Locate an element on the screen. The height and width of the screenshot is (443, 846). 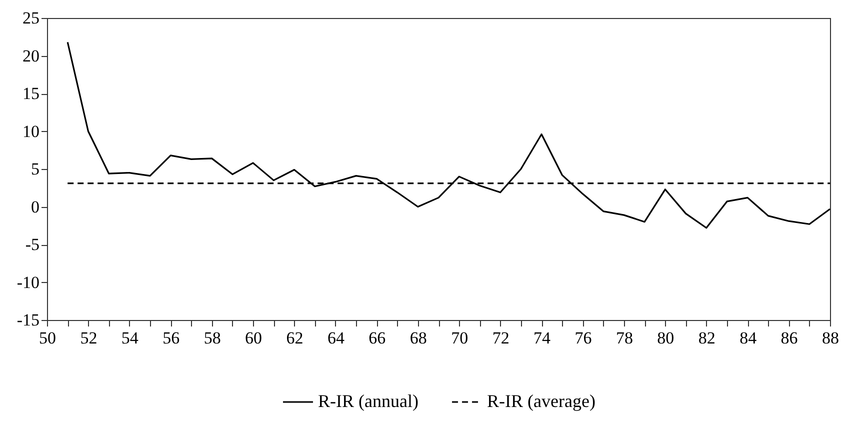
legend-label: R-IR (average) is located at coordinates (541, 401).